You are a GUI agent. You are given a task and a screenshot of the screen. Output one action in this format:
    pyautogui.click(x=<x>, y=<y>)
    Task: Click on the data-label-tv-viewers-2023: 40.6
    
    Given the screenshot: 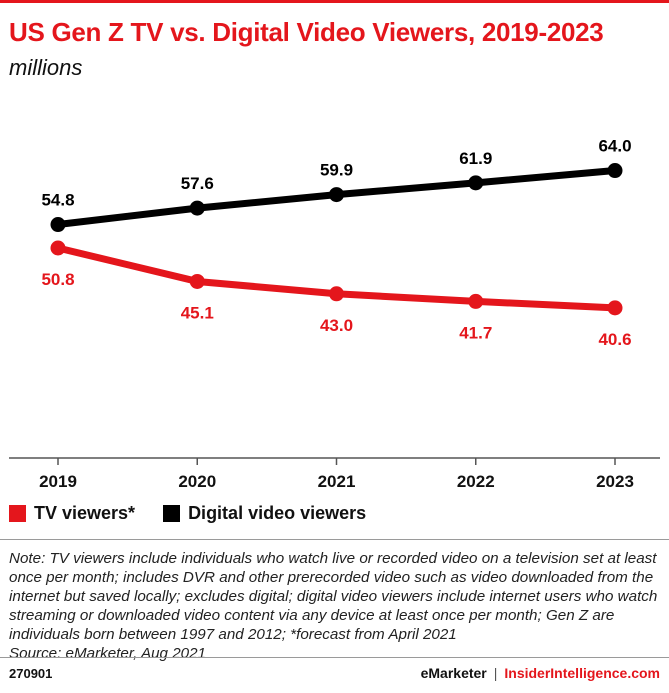 What is the action you would take?
    pyautogui.click(x=614, y=339)
    